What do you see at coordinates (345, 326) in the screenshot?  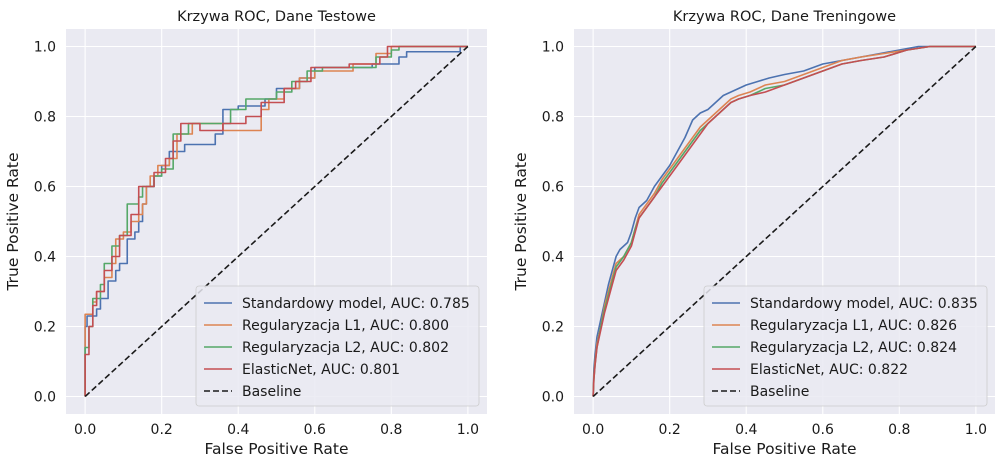 I see `legend-label: Regularyzacja L1, AUC: 0.800` at bounding box center [345, 326].